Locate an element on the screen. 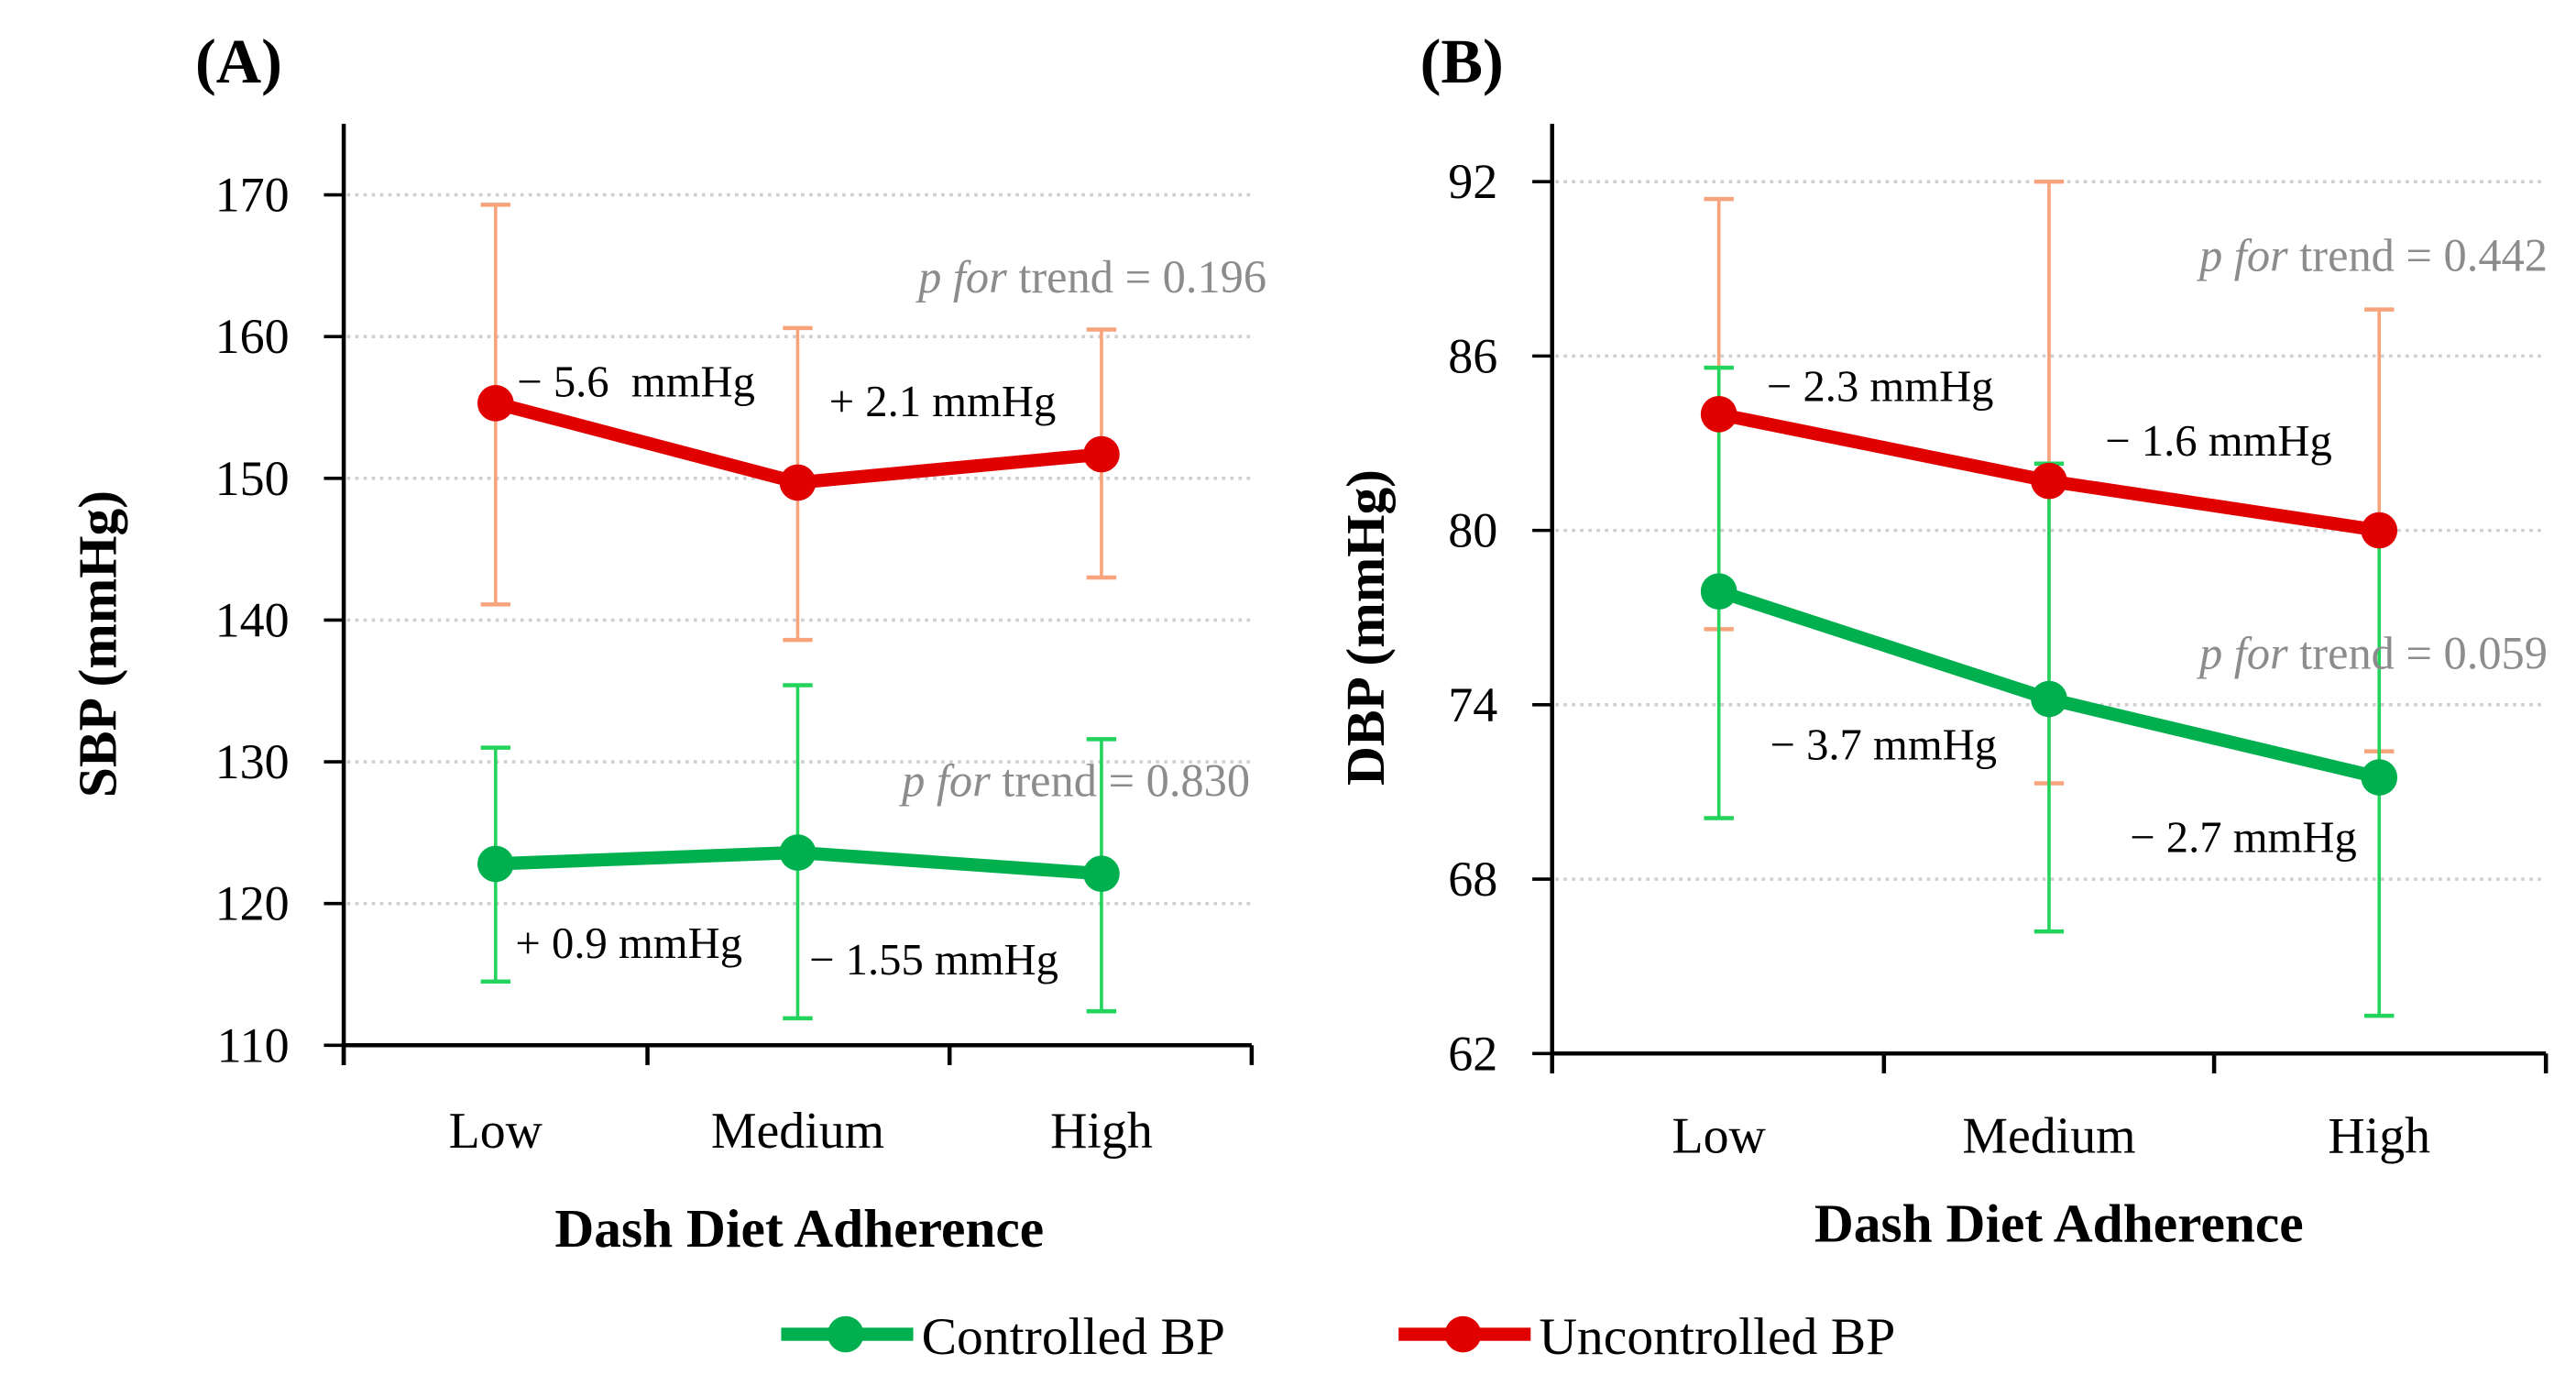 The width and height of the screenshot is (2576, 1397). panel-label: (B) is located at coordinates (1462, 61).